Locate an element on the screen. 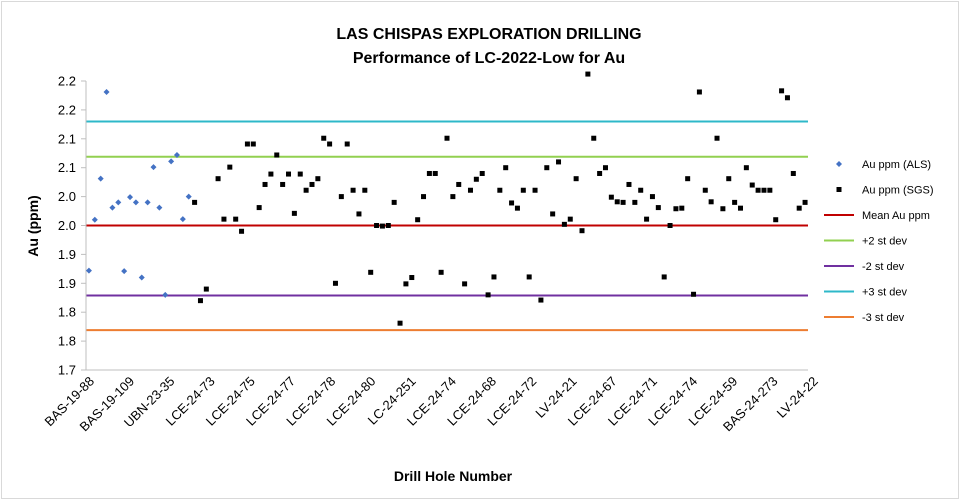  legend-label: Au ppm (SGS) is located at coordinates (898, 191).